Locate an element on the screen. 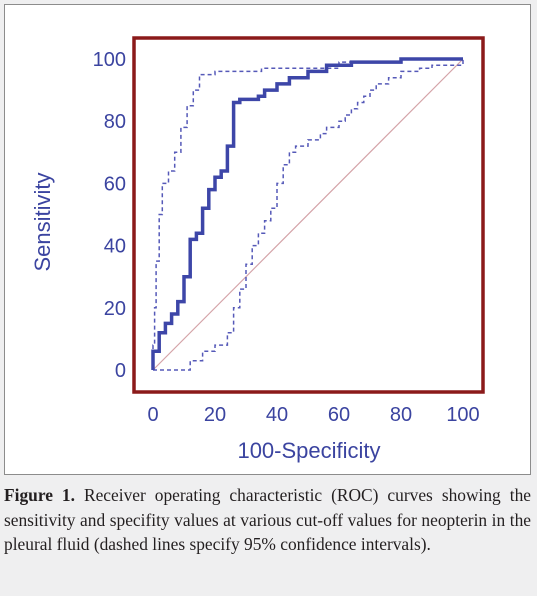  x-tick-label: 20 is located at coordinates (215, 415).